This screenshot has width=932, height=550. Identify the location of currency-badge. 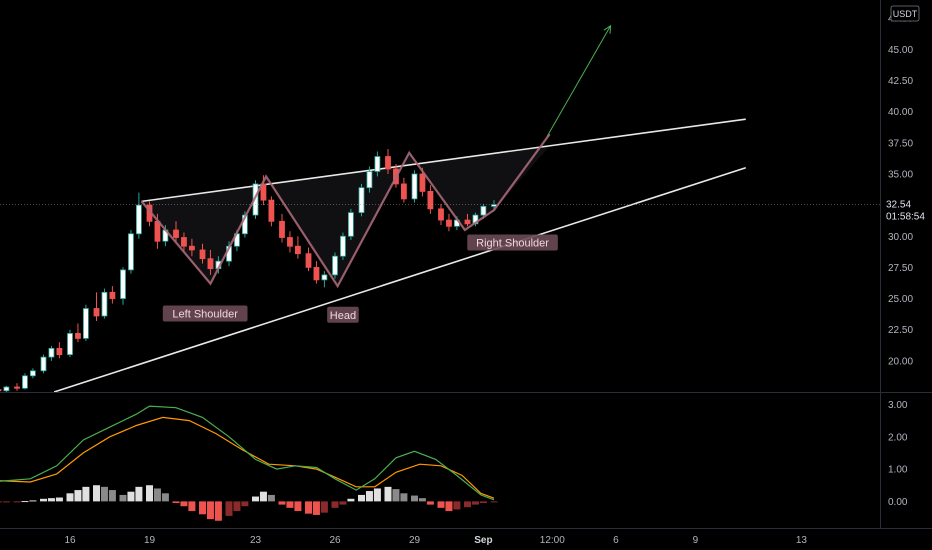
(905, 13).